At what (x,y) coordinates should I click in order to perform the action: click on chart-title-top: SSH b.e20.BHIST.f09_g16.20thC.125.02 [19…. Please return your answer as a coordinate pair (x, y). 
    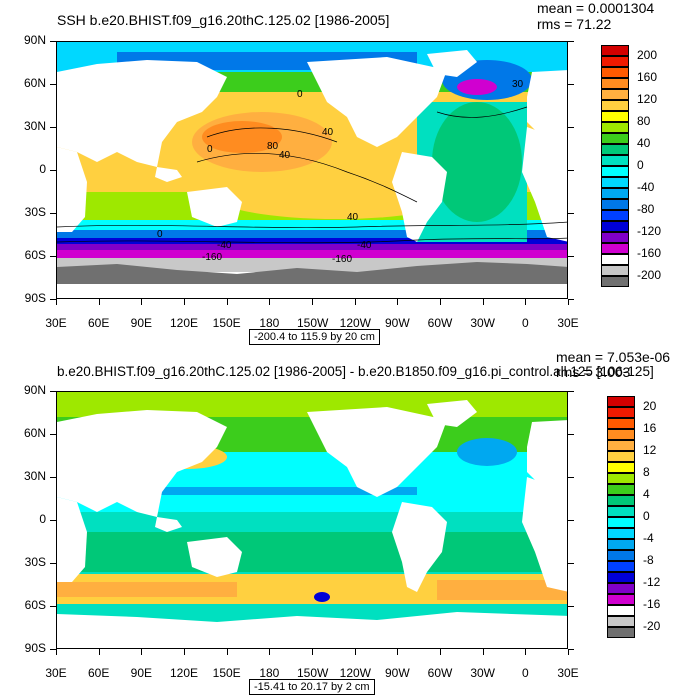
    Looking at the image, I should click on (223, 20).